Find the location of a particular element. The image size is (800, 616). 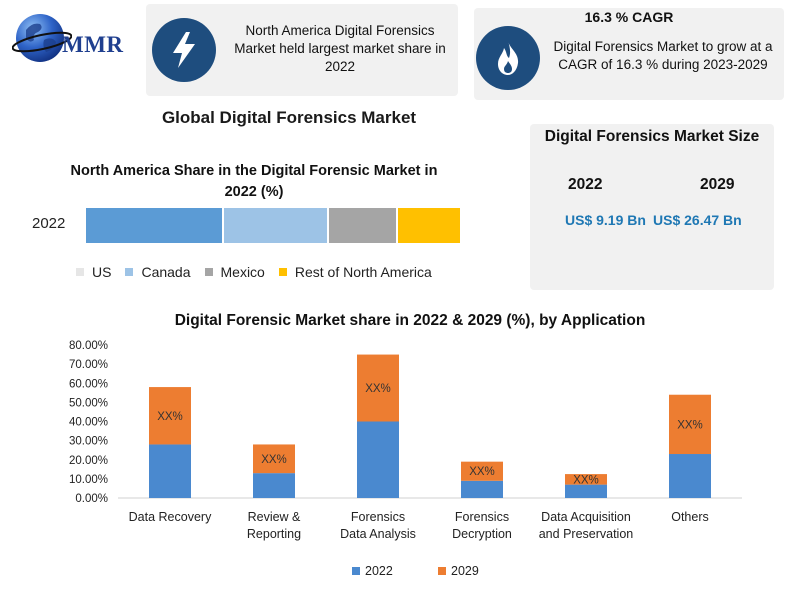

x-tick-label: Others is located at coordinates (690, 517).